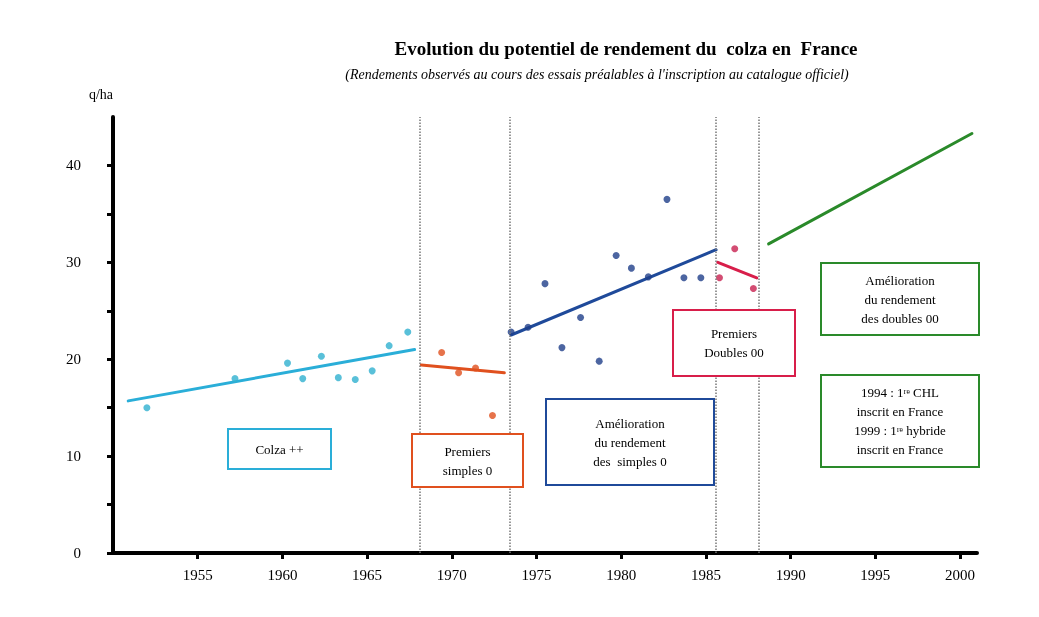 Image resolution: width=1039 pixels, height=617 pixels. What do you see at coordinates (875, 574) in the screenshot?
I see `x-tick-label: 1995` at bounding box center [875, 574].